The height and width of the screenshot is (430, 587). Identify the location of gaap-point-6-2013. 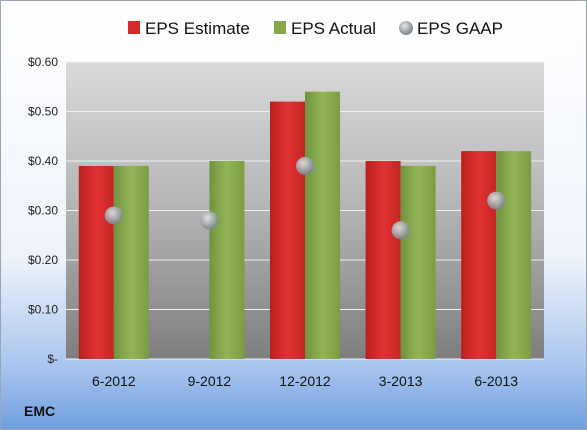
(496, 200).